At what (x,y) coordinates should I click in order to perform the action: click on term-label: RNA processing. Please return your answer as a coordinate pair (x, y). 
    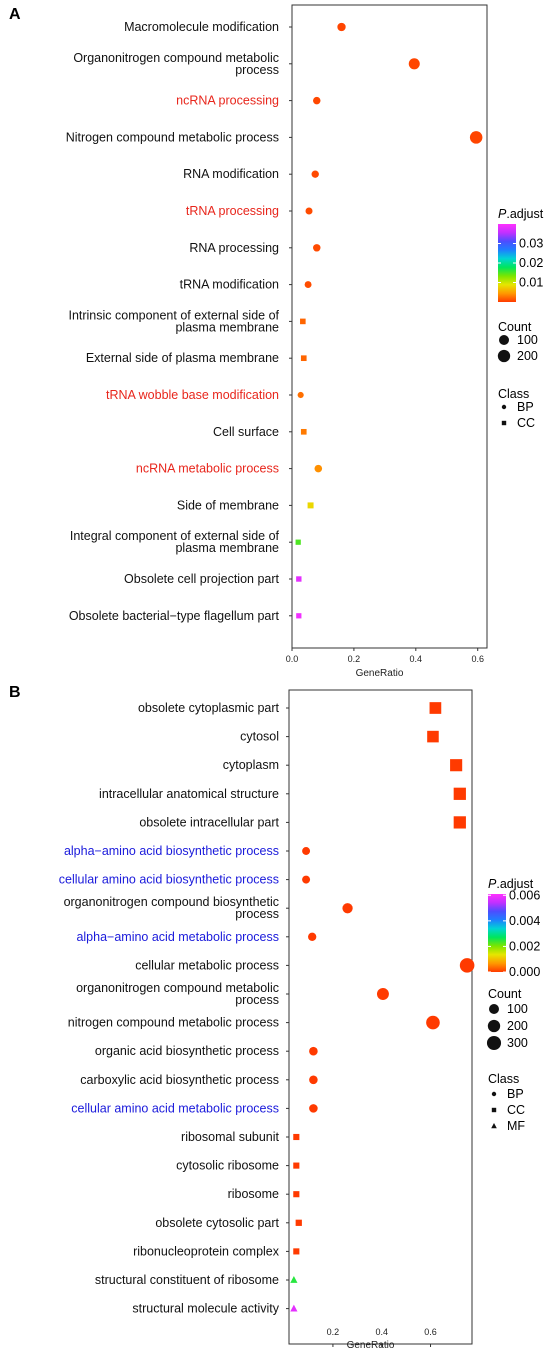
    Looking at the image, I should click on (234, 248).